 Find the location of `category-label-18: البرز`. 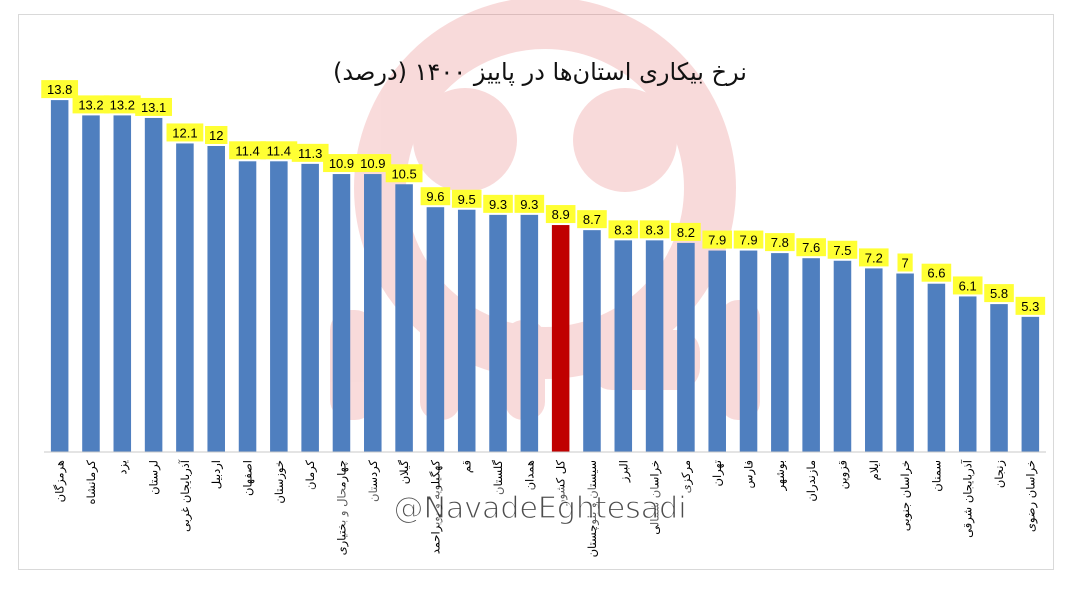

category-label-18: البرز is located at coordinates (623, 471).